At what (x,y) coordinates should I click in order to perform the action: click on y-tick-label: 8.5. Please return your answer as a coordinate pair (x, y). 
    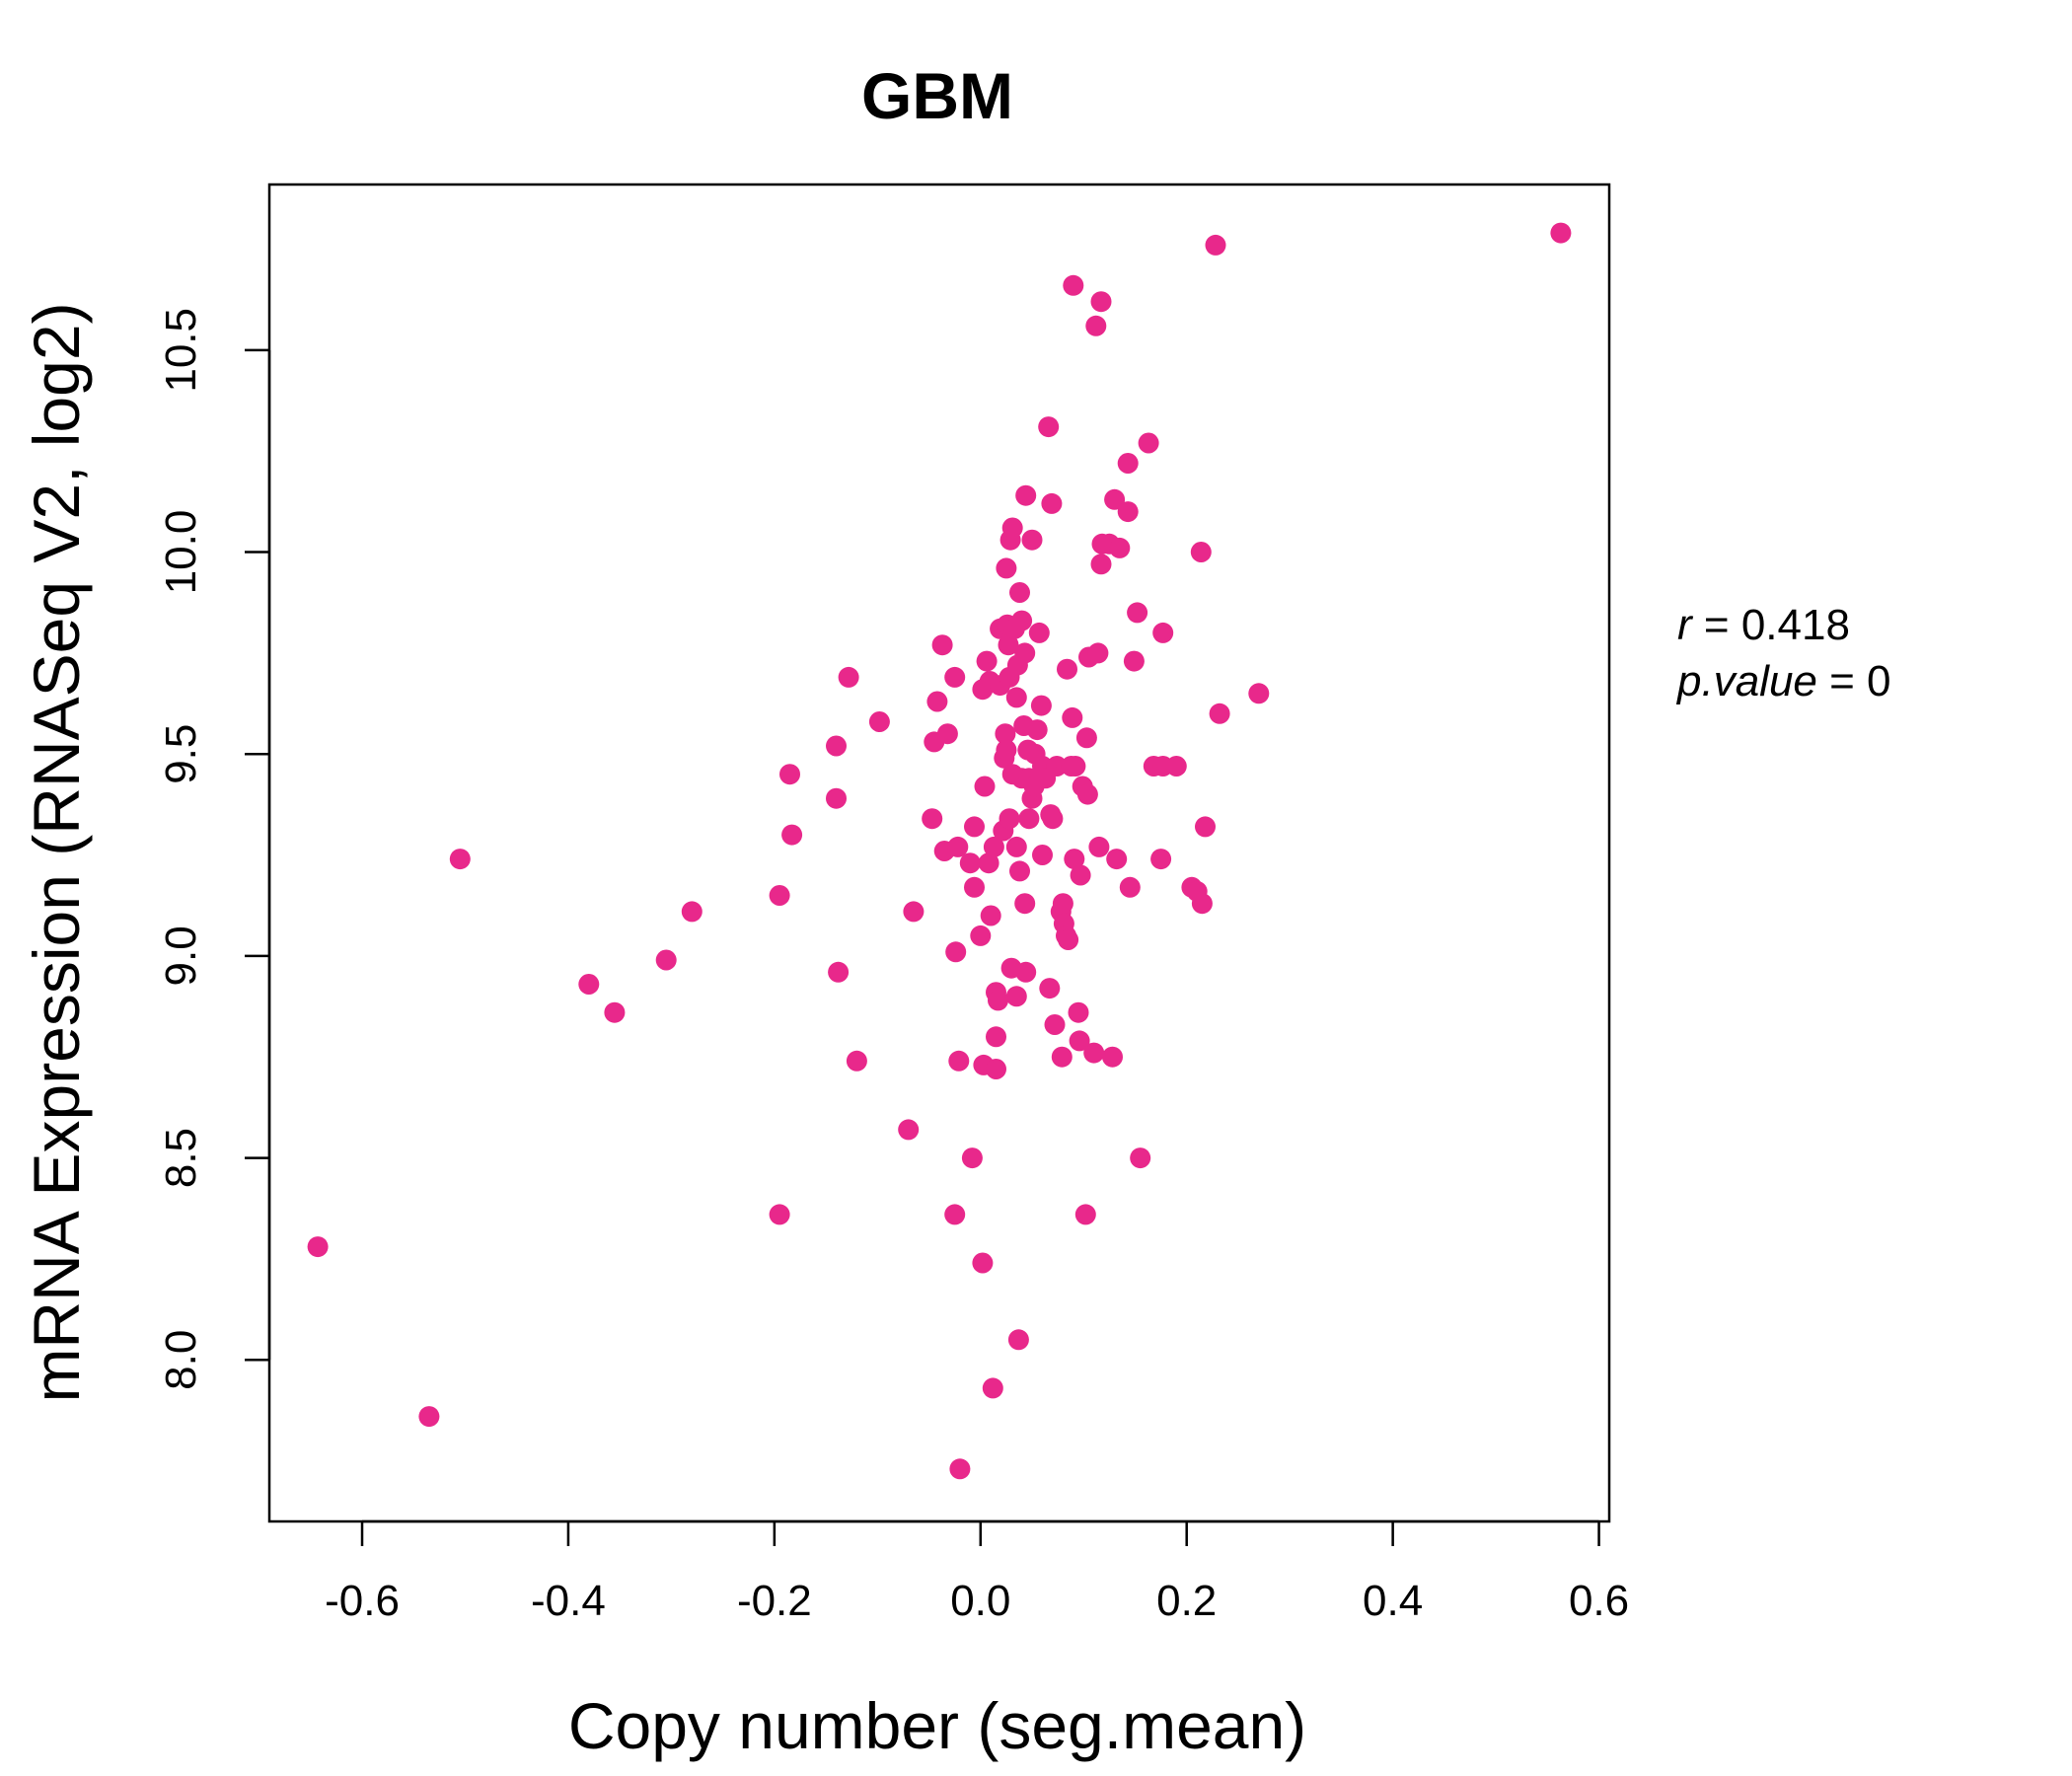
    Looking at the image, I should click on (181, 1158).